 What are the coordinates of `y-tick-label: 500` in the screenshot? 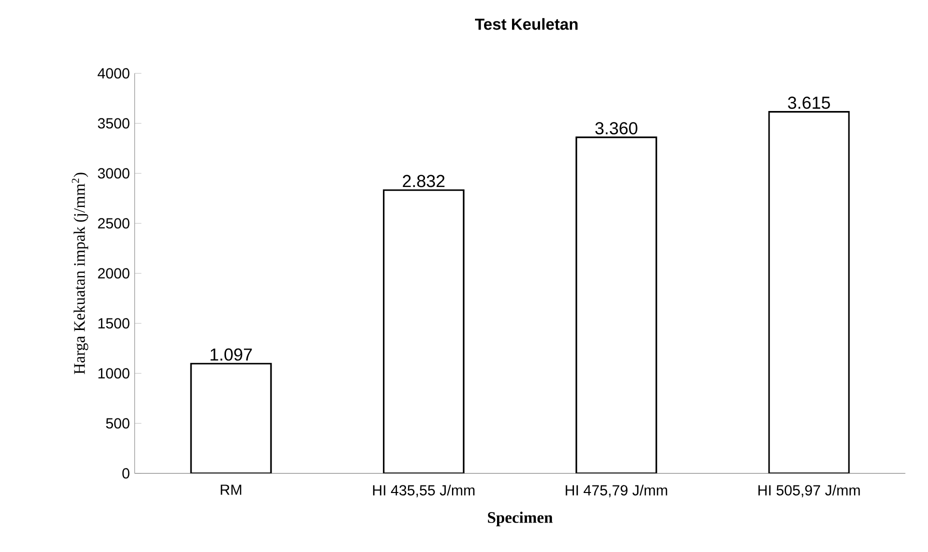 It's located at (118, 423).